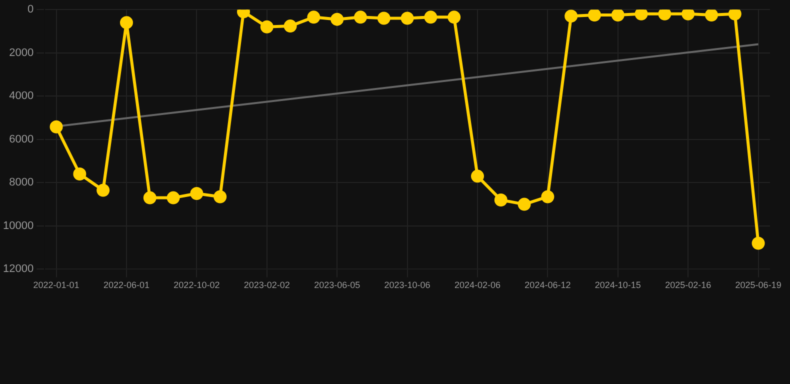  I want to click on x-tick-label: 2024-06-12, so click(547, 285).